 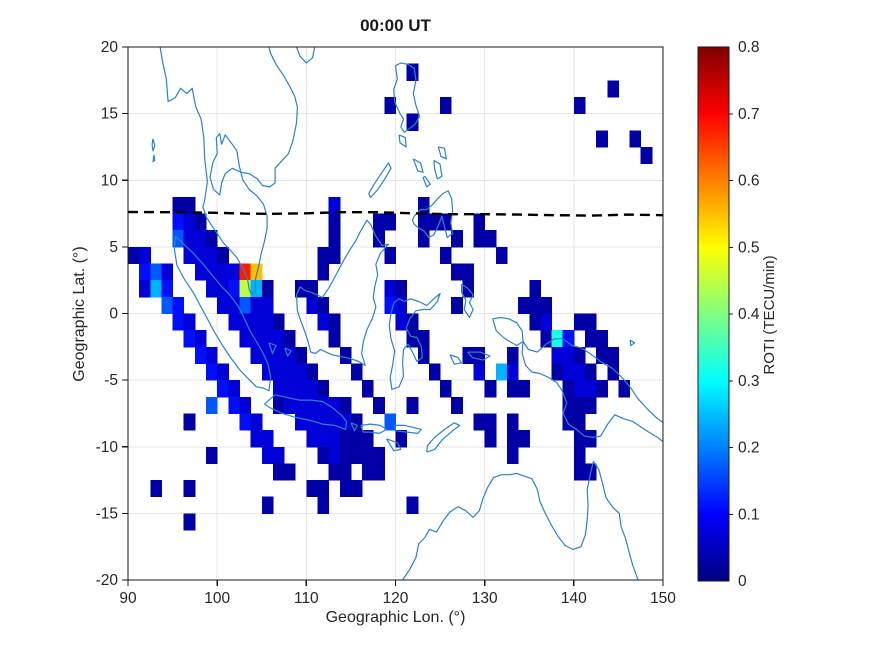 I want to click on y-tick-label: -10, so click(x=107, y=447).